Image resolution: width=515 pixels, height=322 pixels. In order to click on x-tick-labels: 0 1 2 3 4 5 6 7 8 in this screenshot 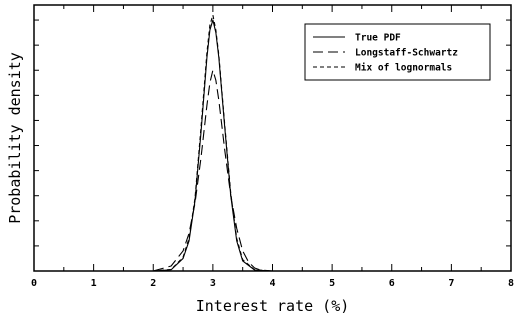, I will do `click(272, 283)`.